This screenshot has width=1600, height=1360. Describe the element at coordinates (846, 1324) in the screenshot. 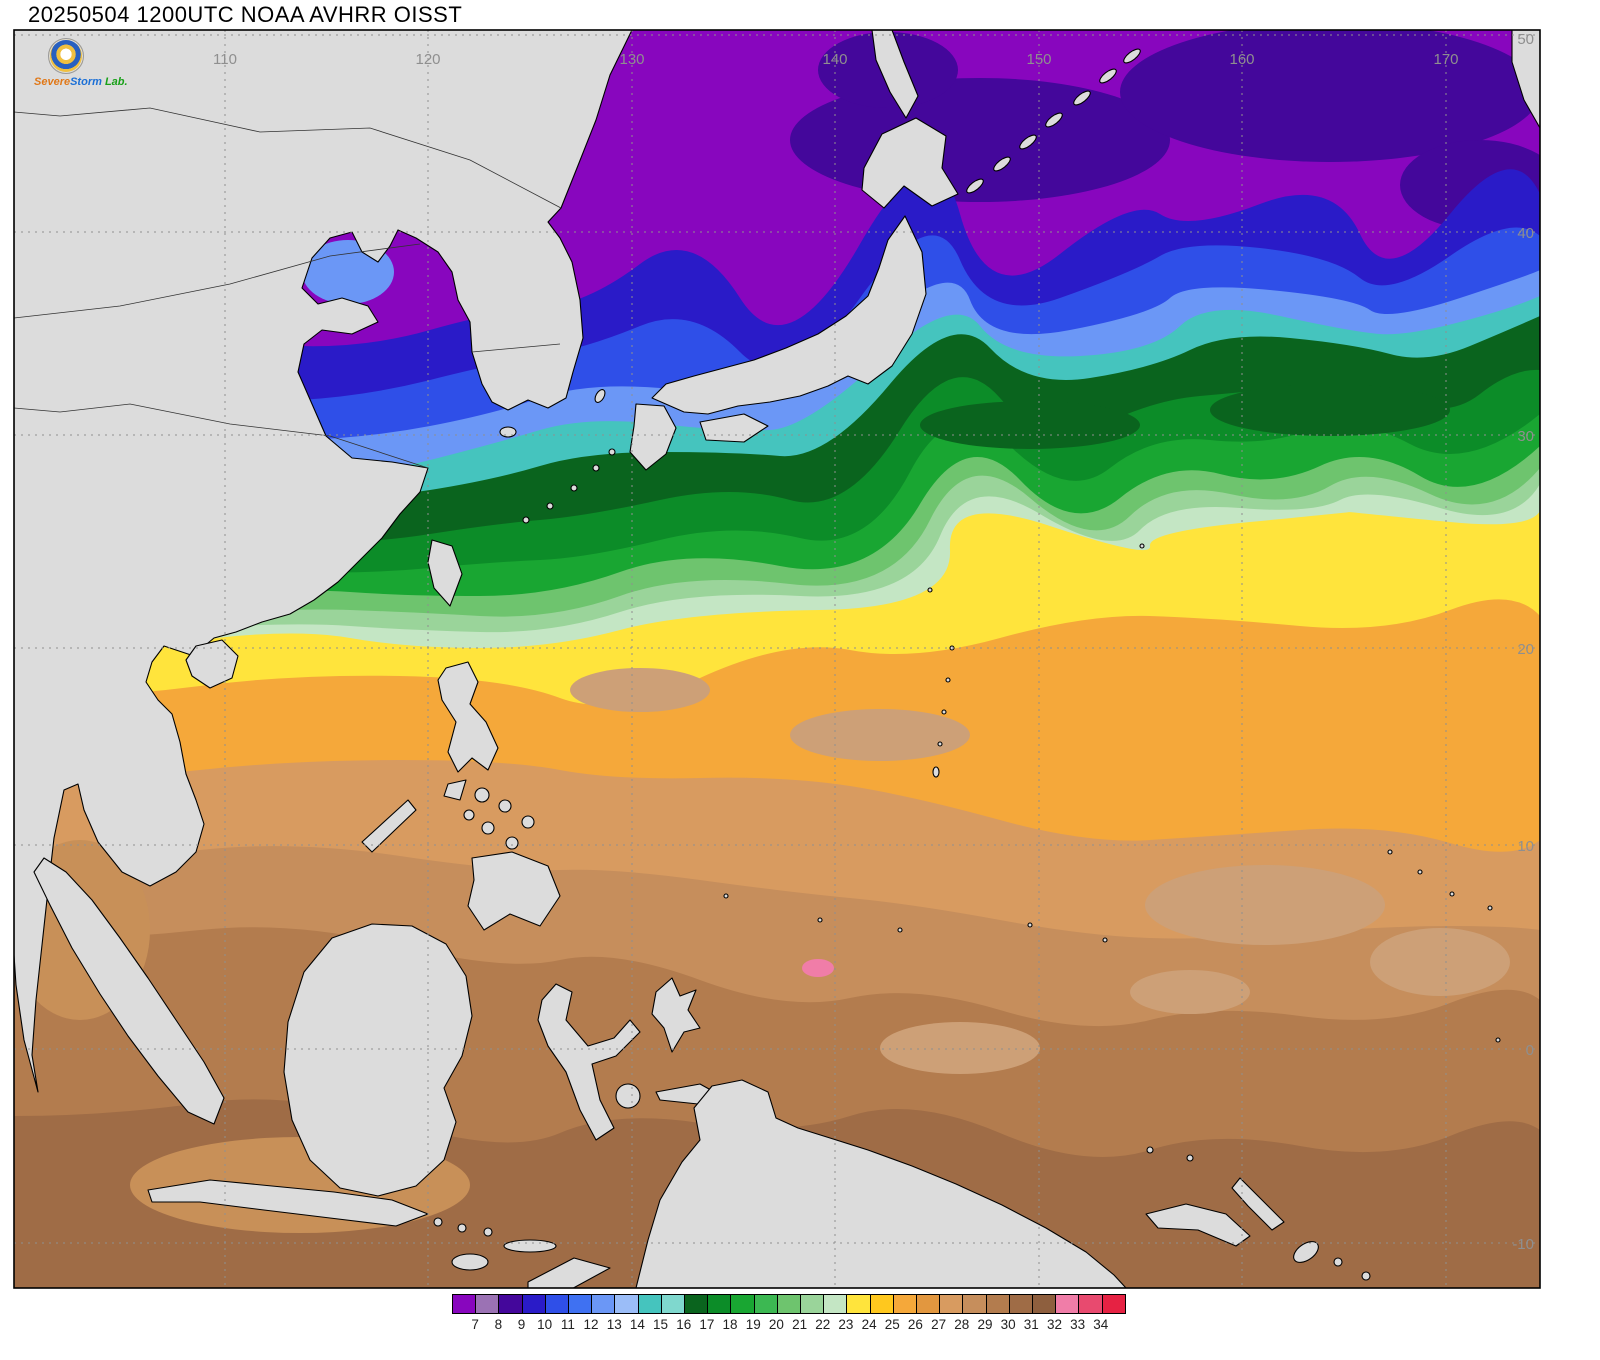

I see `colorbar-label: 23` at that location.